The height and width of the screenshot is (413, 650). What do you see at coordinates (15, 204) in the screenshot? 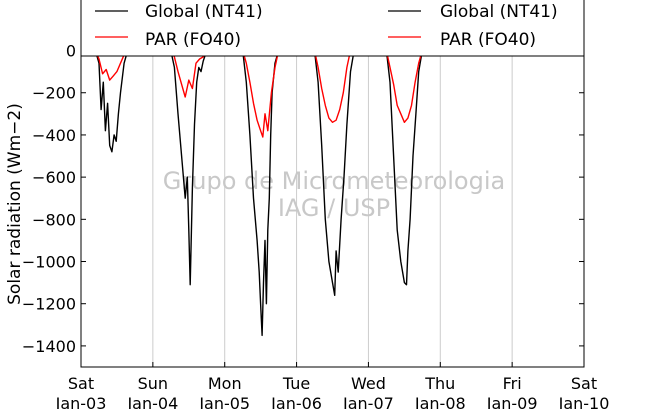
I see `y-axis-label: Solar radiation (Wm−2)` at bounding box center [15, 204].